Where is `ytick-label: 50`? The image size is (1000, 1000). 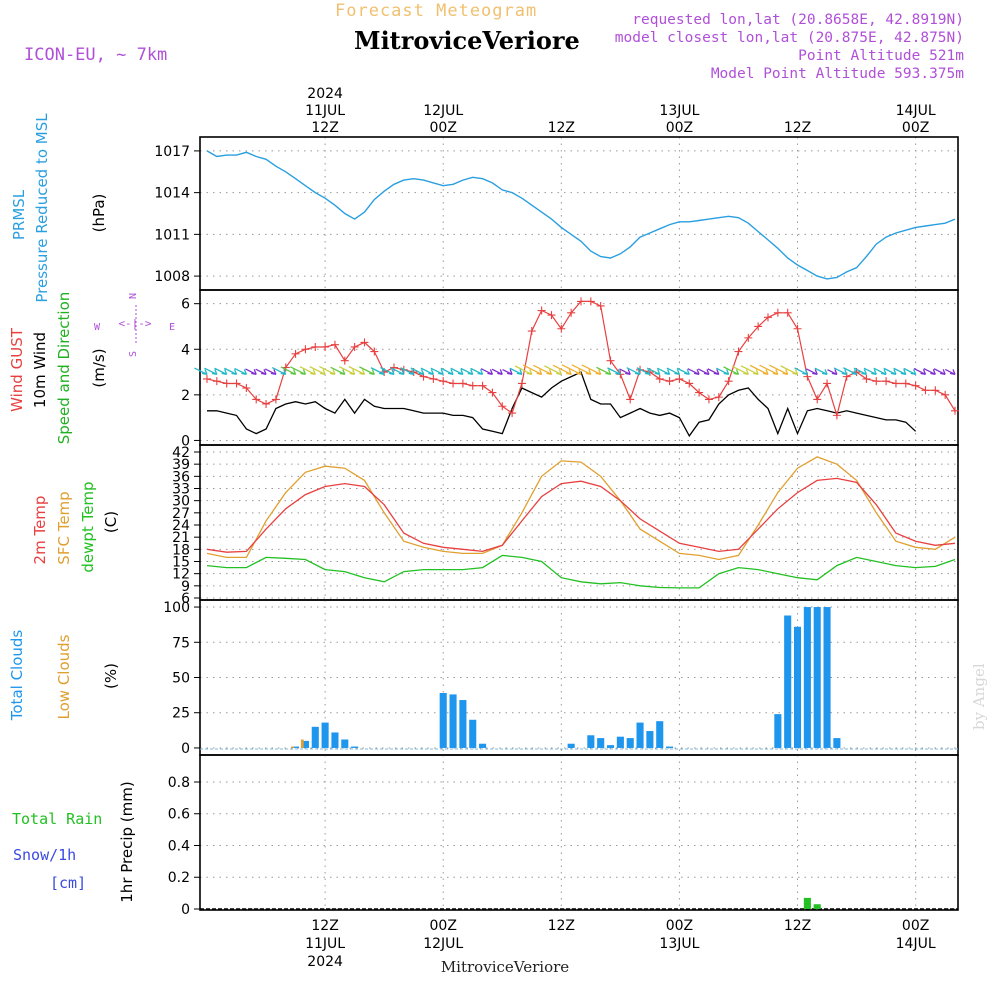 ytick-label: 50 is located at coordinates (181, 679).